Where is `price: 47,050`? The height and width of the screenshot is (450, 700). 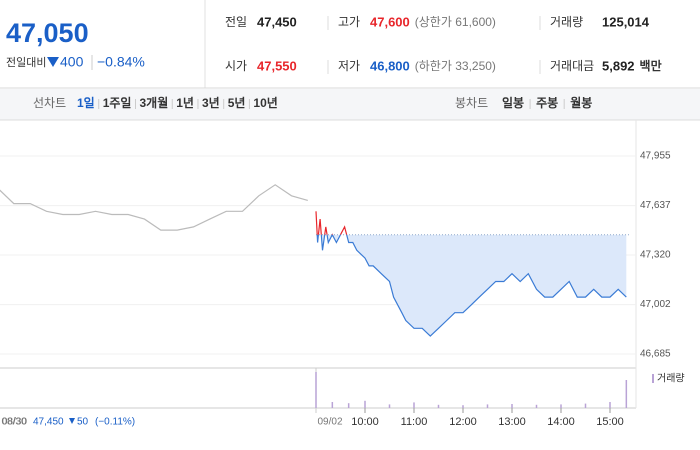 price: 47,050 is located at coordinates (47, 33).